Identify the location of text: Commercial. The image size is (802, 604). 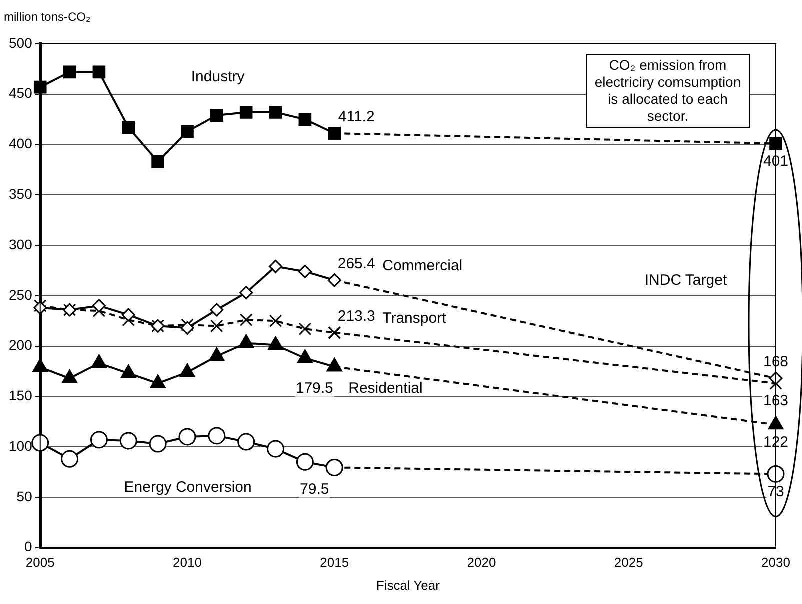
(422, 266).